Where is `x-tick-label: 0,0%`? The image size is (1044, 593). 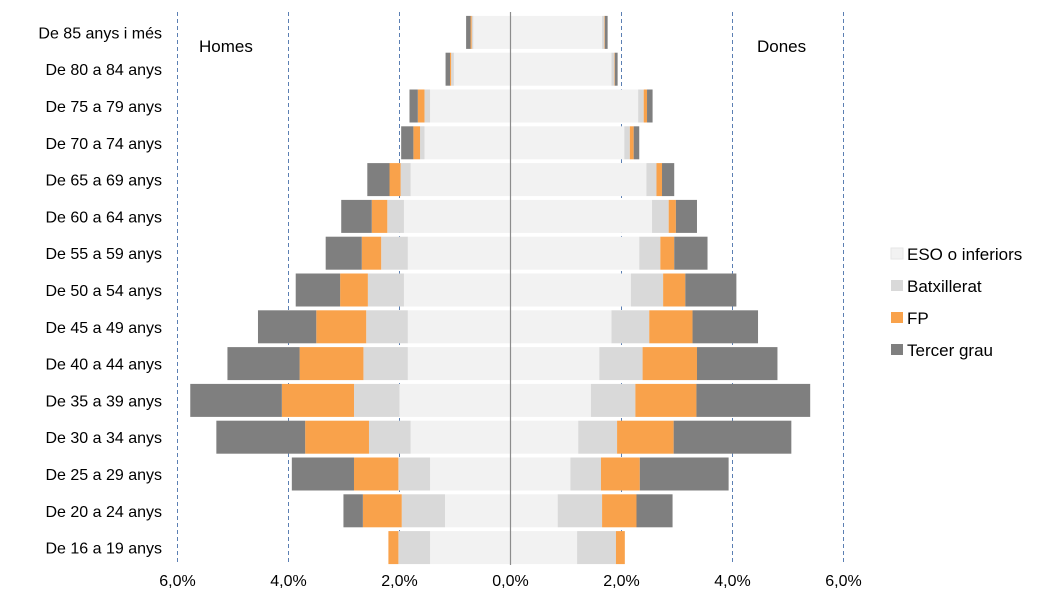 x-tick-label: 0,0% is located at coordinates (510, 581).